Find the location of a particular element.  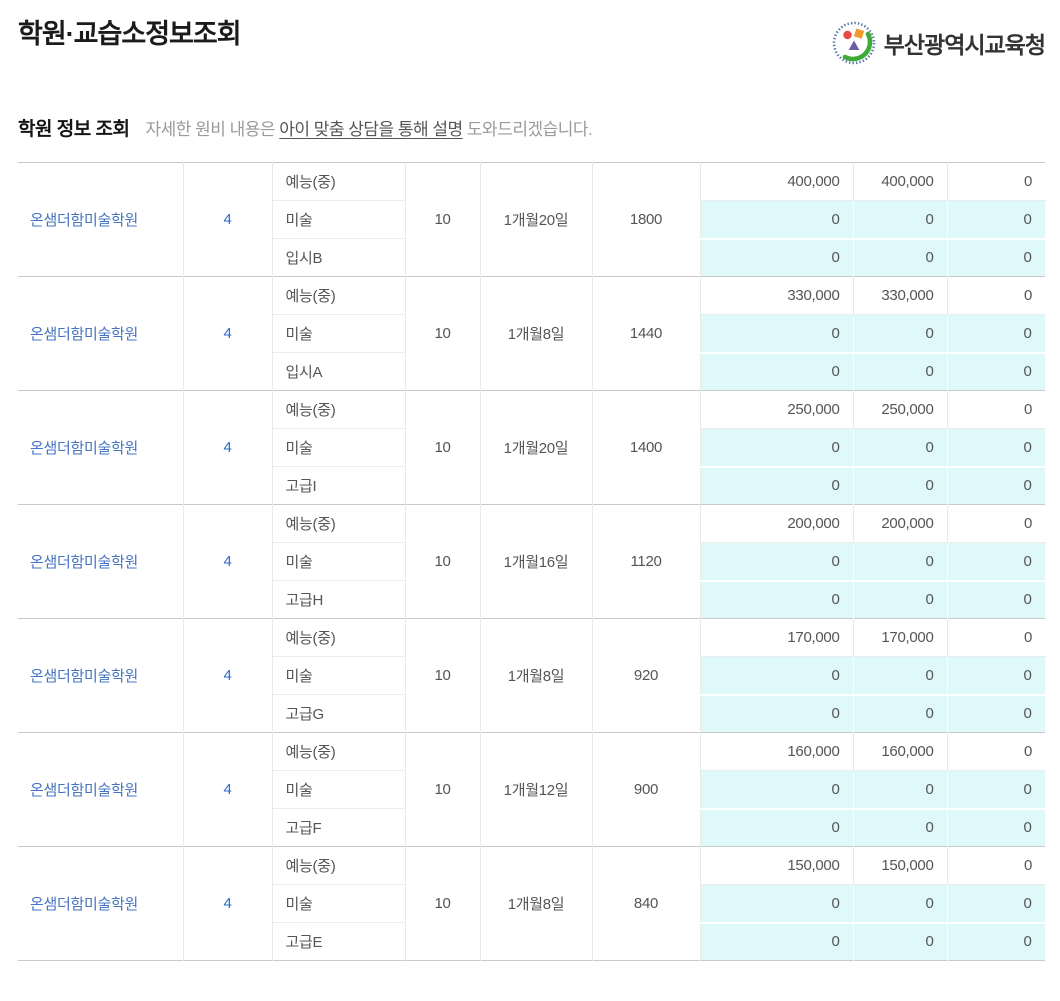

fee-cell: 170,000 is located at coordinates (777, 637).